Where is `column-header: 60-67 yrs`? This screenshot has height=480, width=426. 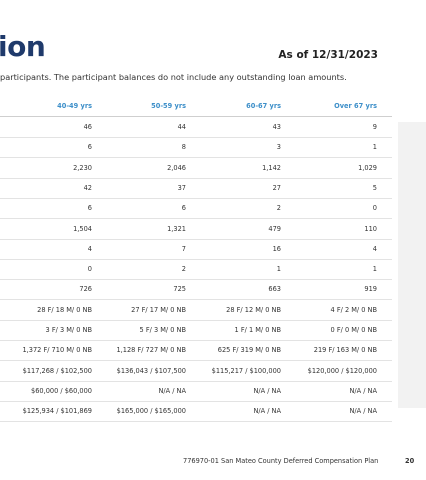 column-header: 60-67 yrs is located at coordinates (263, 106).